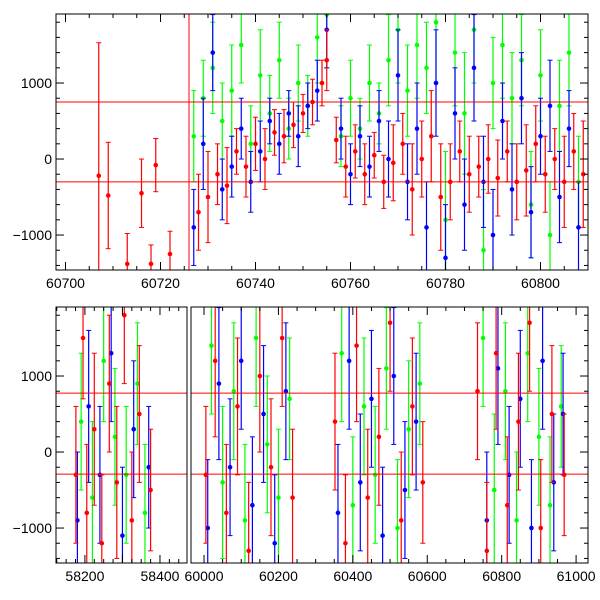 The width and height of the screenshot is (600, 600). Describe the element at coordinates (65, 283) in the screenshot. I see `x-tick-label: 60700` at that location.